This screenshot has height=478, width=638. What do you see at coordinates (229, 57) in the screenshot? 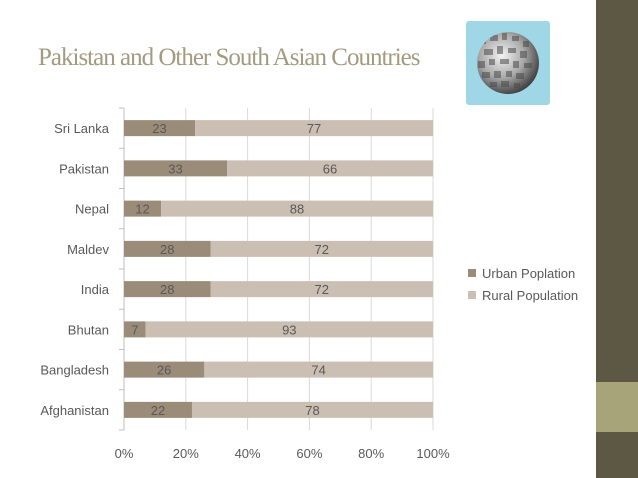
I see `slide-title: Pakistan and Other South Asian Countries` at bounding box center [229, 57].